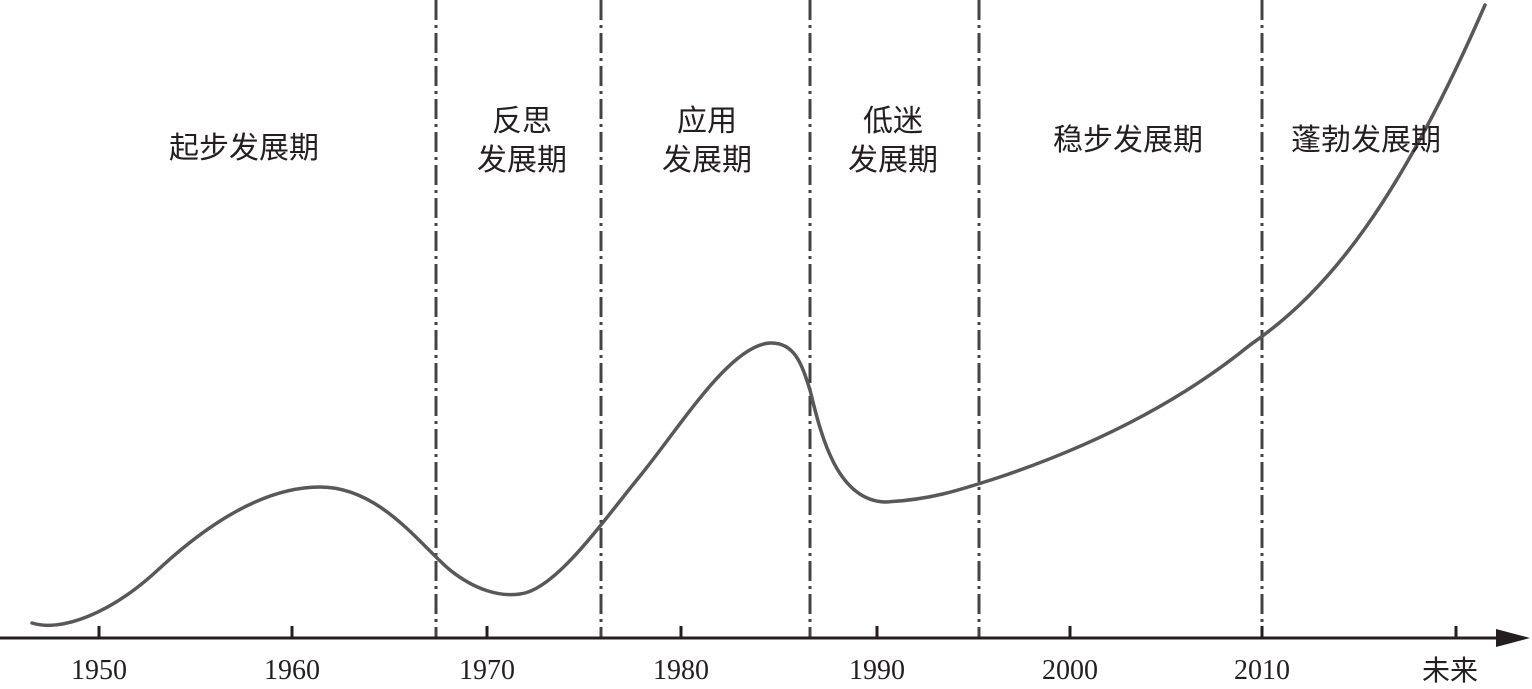  Describe the element at coordinates (877, 670) in the screenshot. I see `tick-label-1990: 1990` at that location.